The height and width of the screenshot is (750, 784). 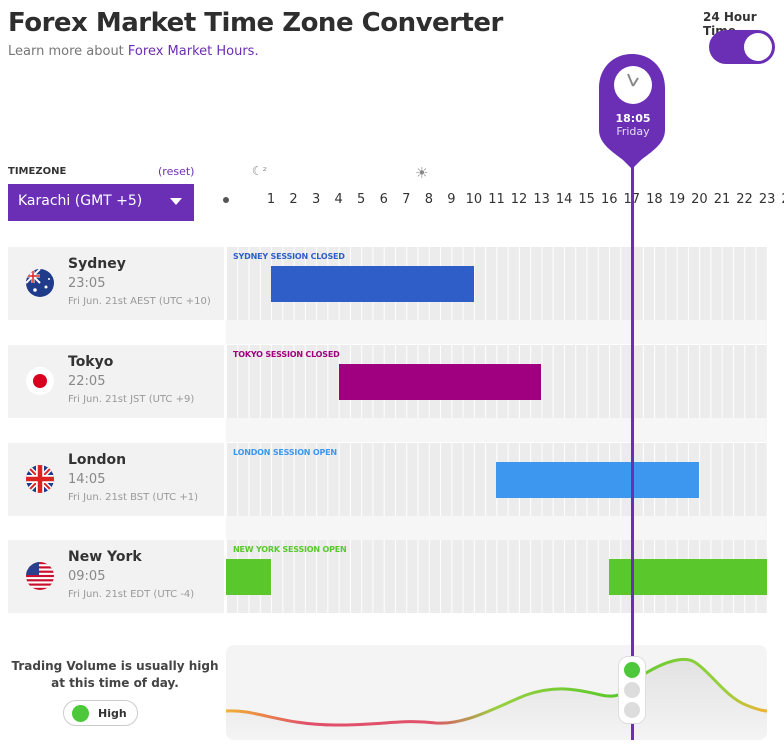 What do you see at coordinates (781, 199) in the screenshot?
I see `hour-label: 24` at bounding box center [781, 199].